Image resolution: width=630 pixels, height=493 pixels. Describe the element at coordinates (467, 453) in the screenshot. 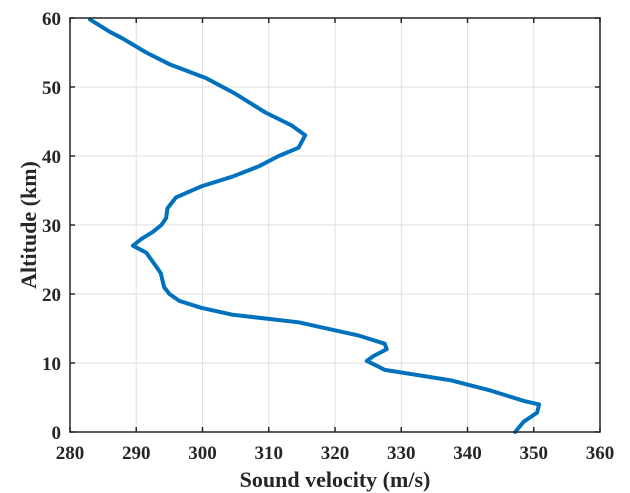

I see `x-tick-label: 340` at that location.